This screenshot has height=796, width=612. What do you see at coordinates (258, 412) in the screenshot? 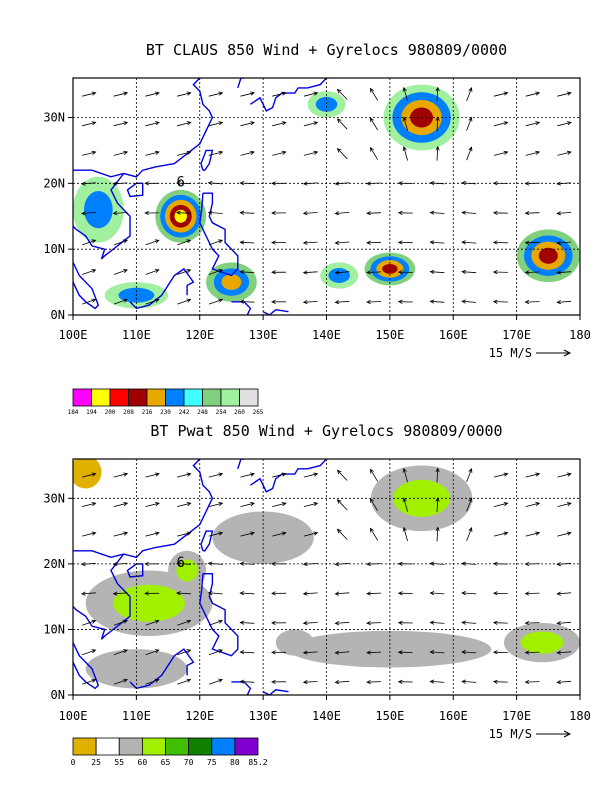
I see `colorbar-label: 265` at bounding box center [258, 412].